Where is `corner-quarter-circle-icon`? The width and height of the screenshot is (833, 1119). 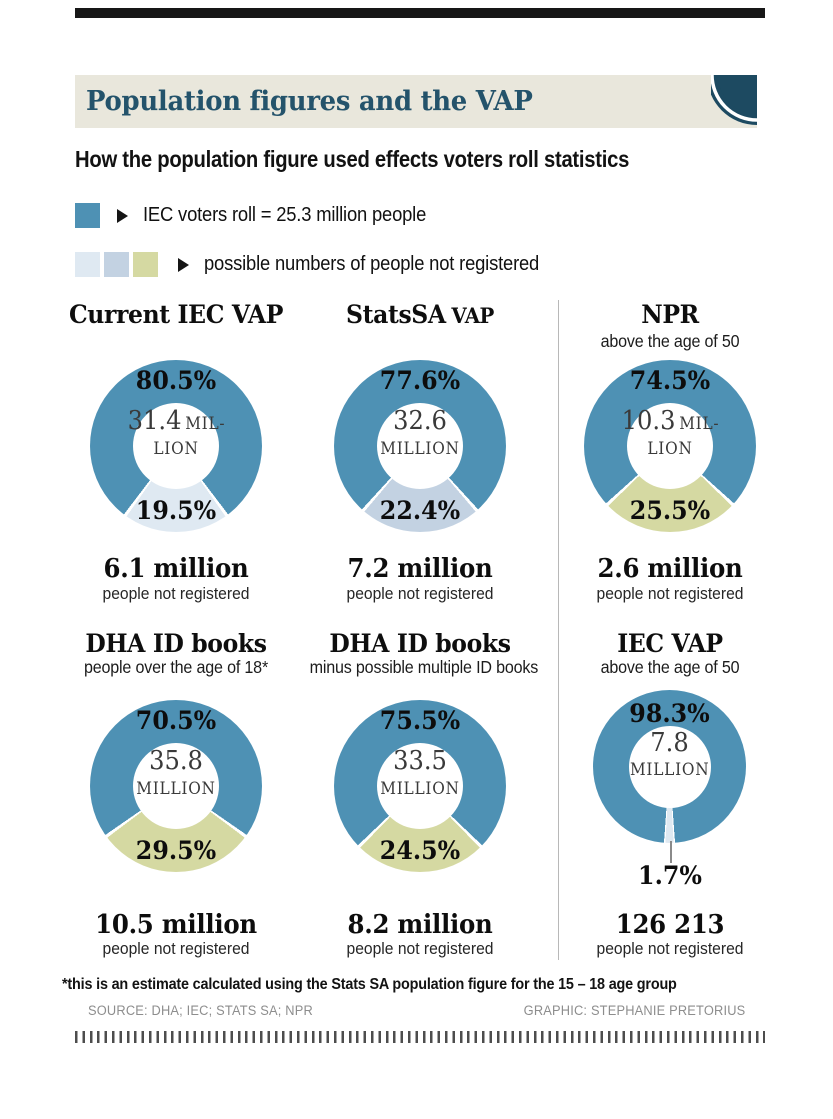 corner-quarter-circle-icon is located at coordinates (734, 100).